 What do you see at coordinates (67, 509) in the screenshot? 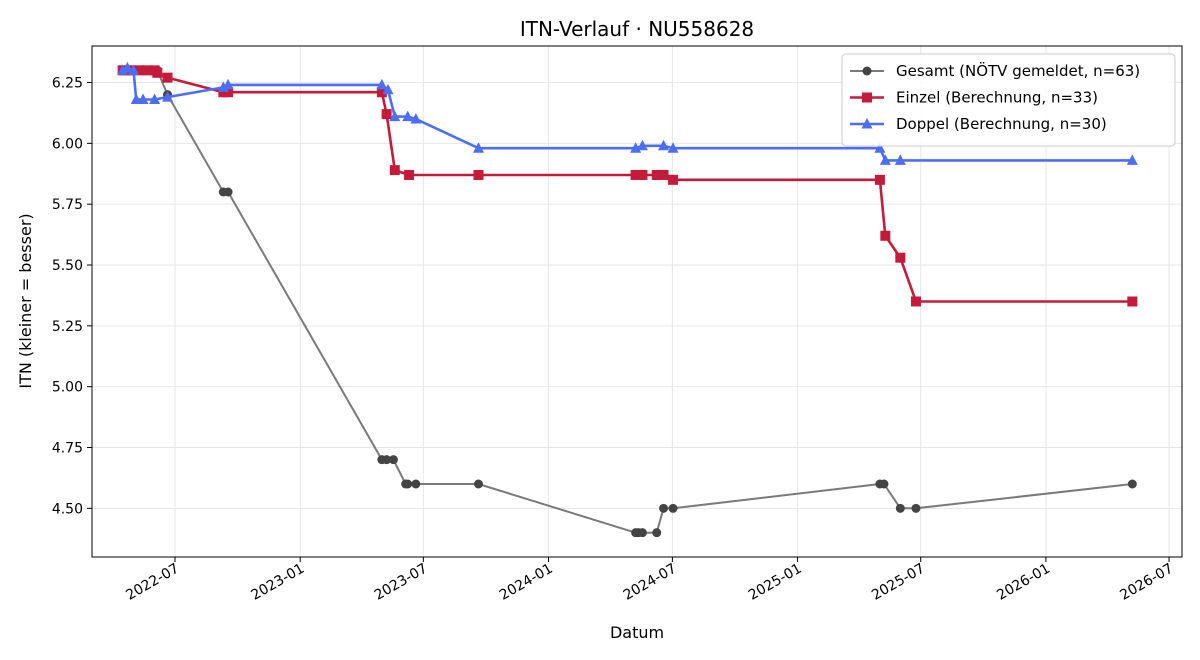
I see `y-tick-label: 4.50` at bounding box center [67, 509].